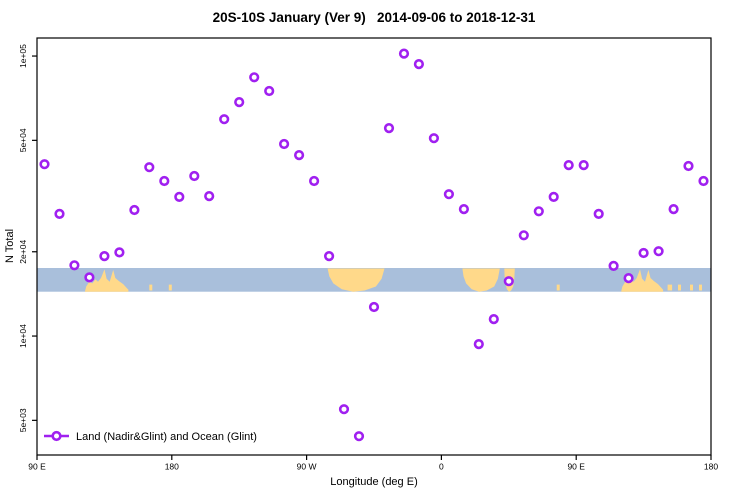 This screenshot has height=500, width=750. I want to click on map-land-australia-pass2, so click(642, 280).